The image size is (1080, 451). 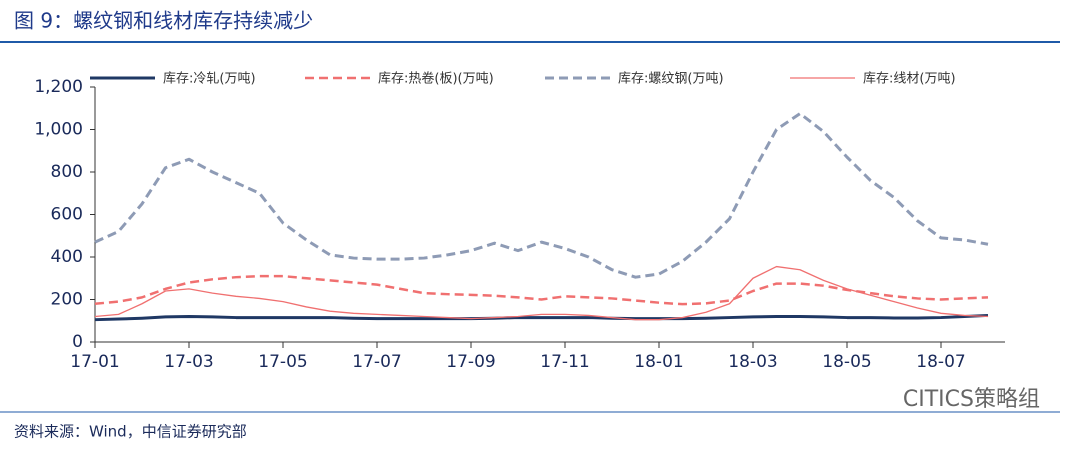 What do you see at coordinates (94, 362) in the screenshot?
I see `x-tick-label: 17-01` at bounding box center [94, 362].